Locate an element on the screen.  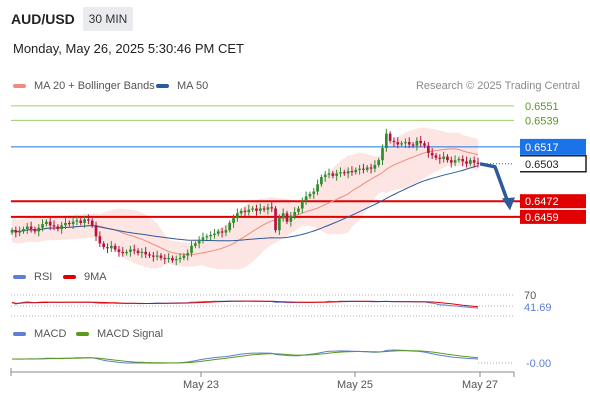
ma20-swatch is located at coordinates (19, 86).